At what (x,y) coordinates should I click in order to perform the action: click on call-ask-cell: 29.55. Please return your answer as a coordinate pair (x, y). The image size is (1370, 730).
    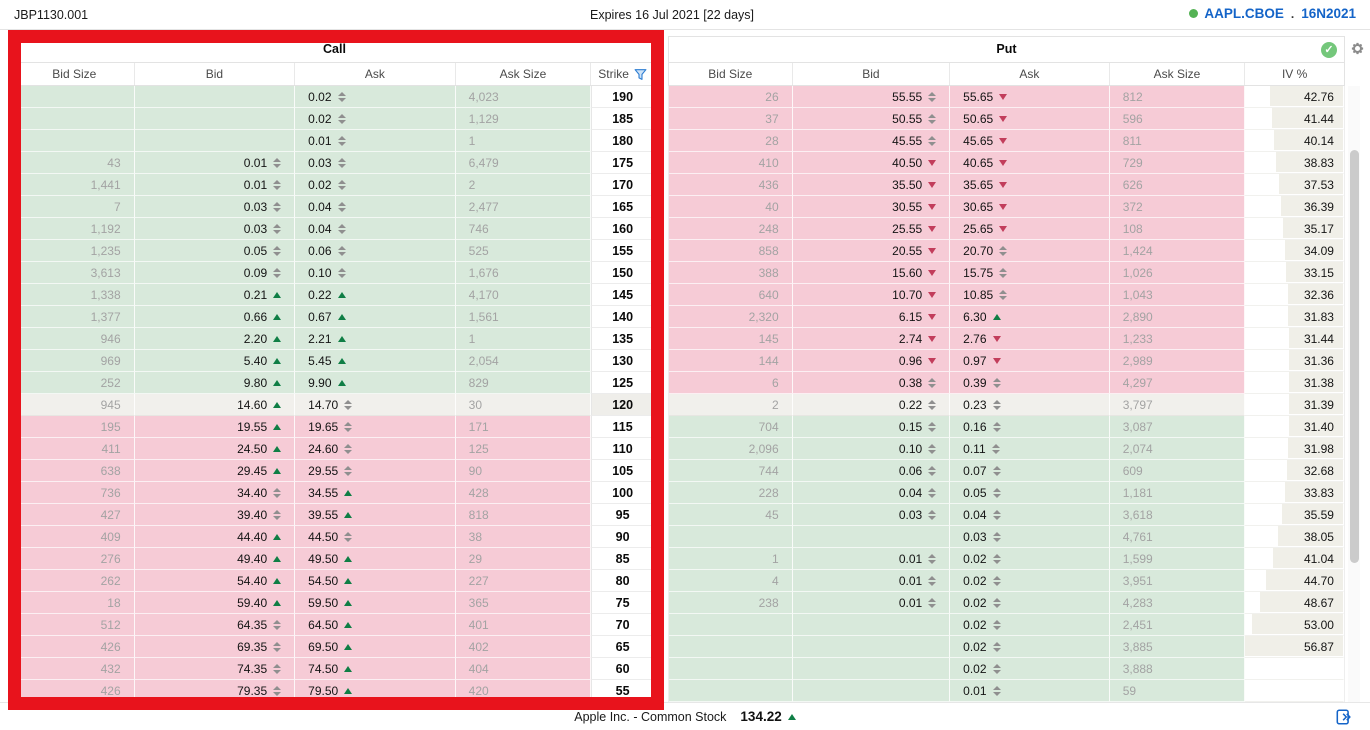
    Looking at the image, I should click on (375, 471).